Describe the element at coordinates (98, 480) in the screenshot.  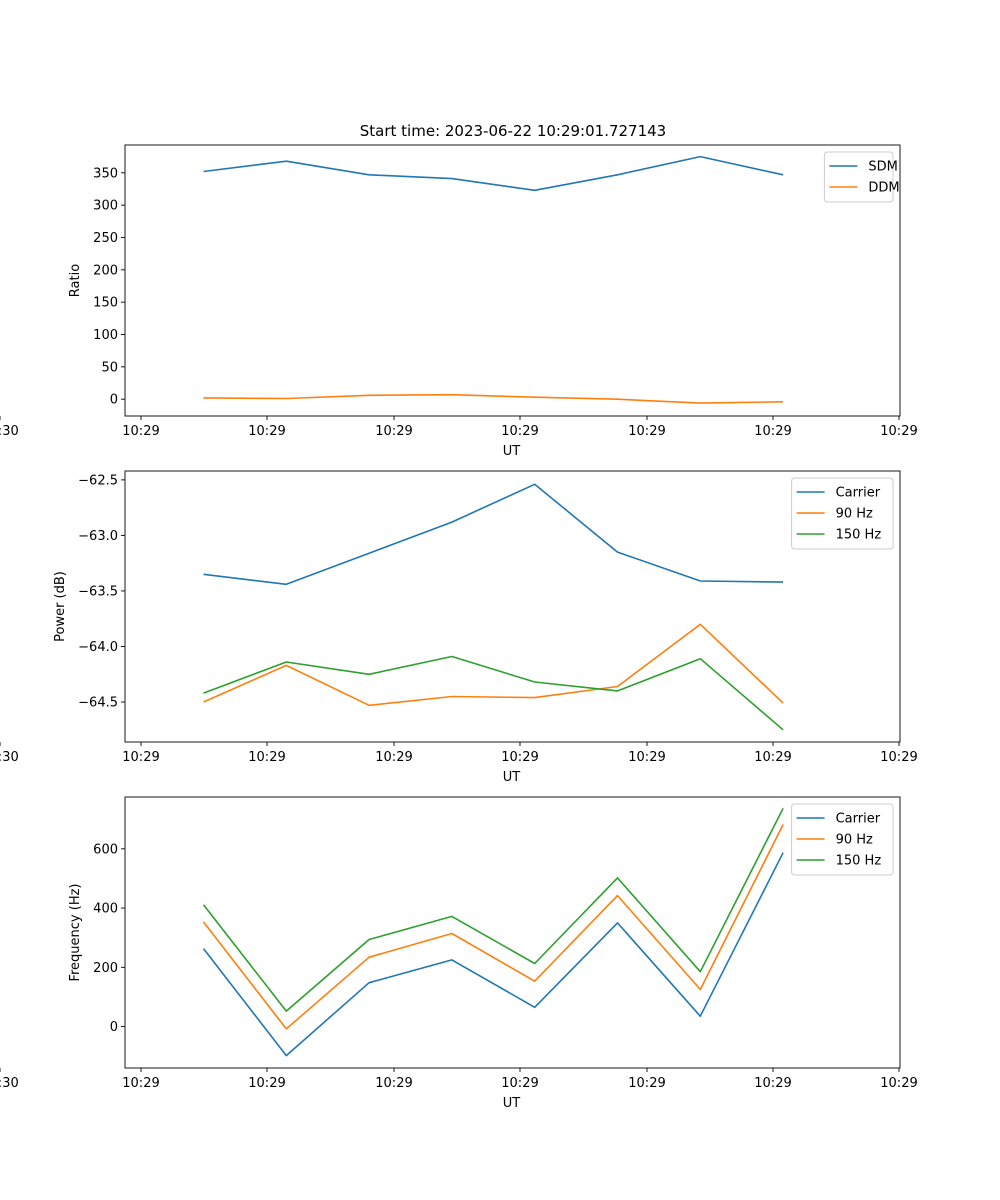
I see `y-tick-label: −62.5` at that location.